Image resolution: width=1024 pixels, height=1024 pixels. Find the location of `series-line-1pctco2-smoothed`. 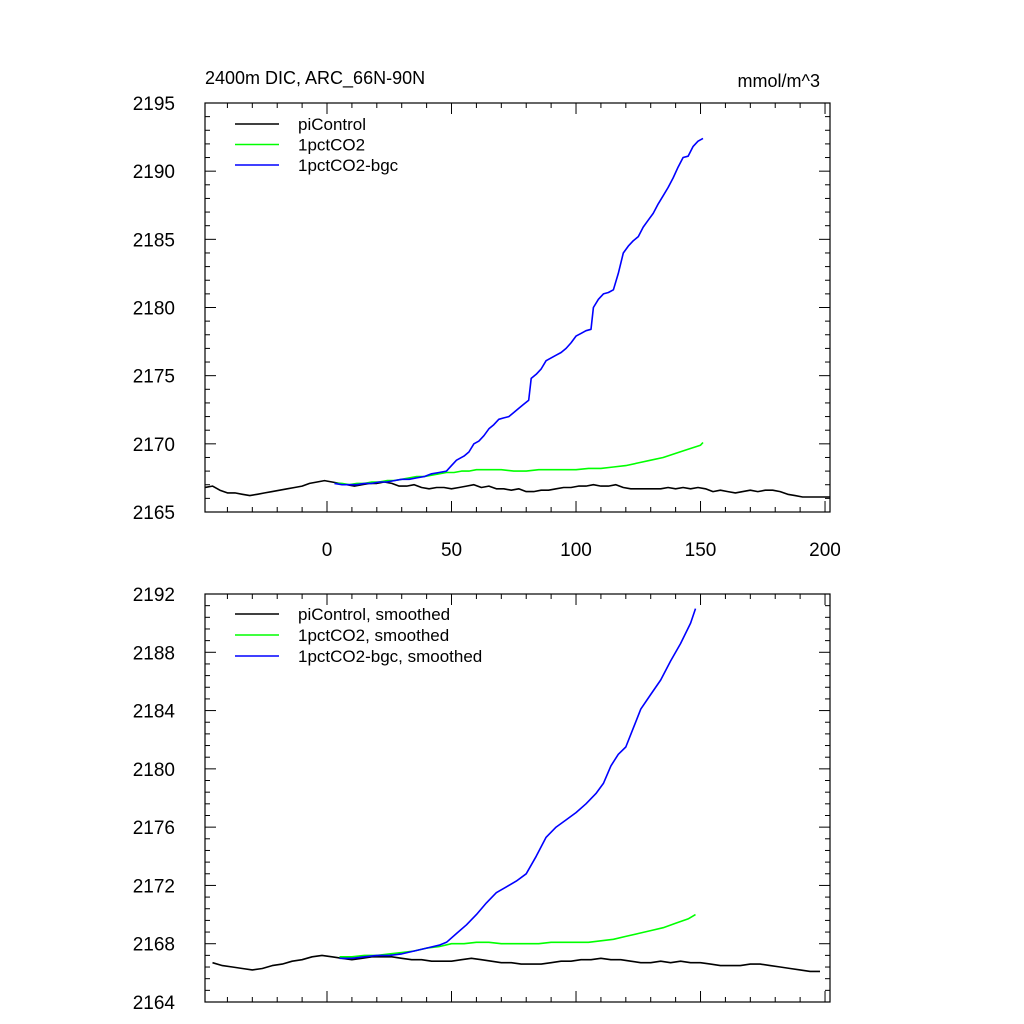

series-line-1pctco2-smoothed is located at coordinates (517, 935).